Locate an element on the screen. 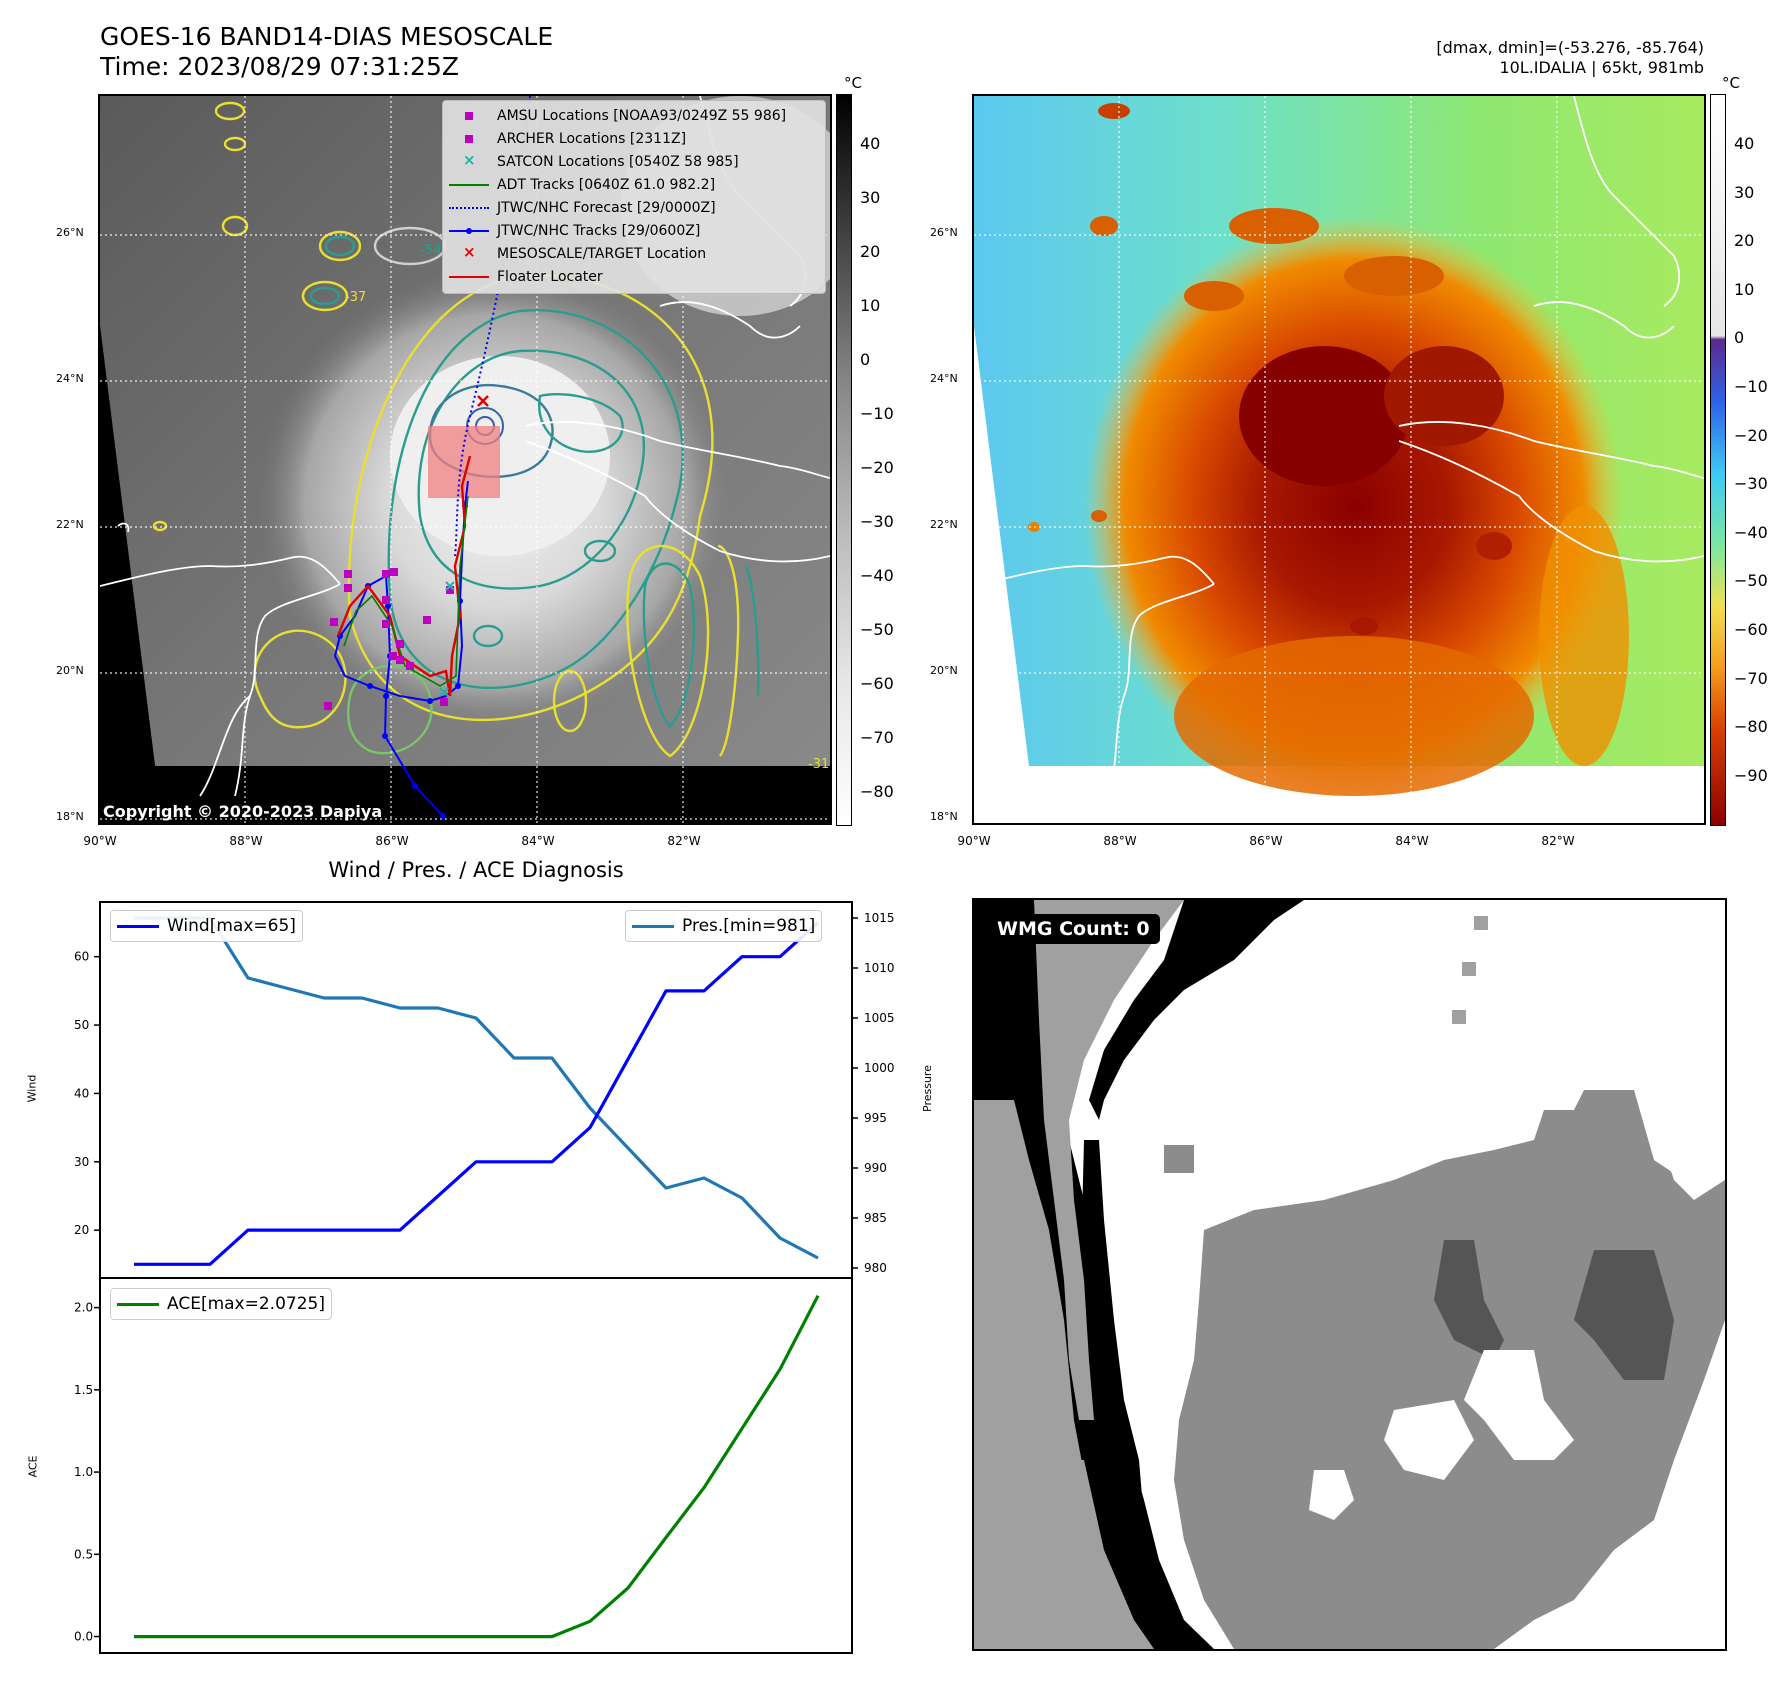  gray-colorbar-tick: −40 is located at coordinates (877, 575).